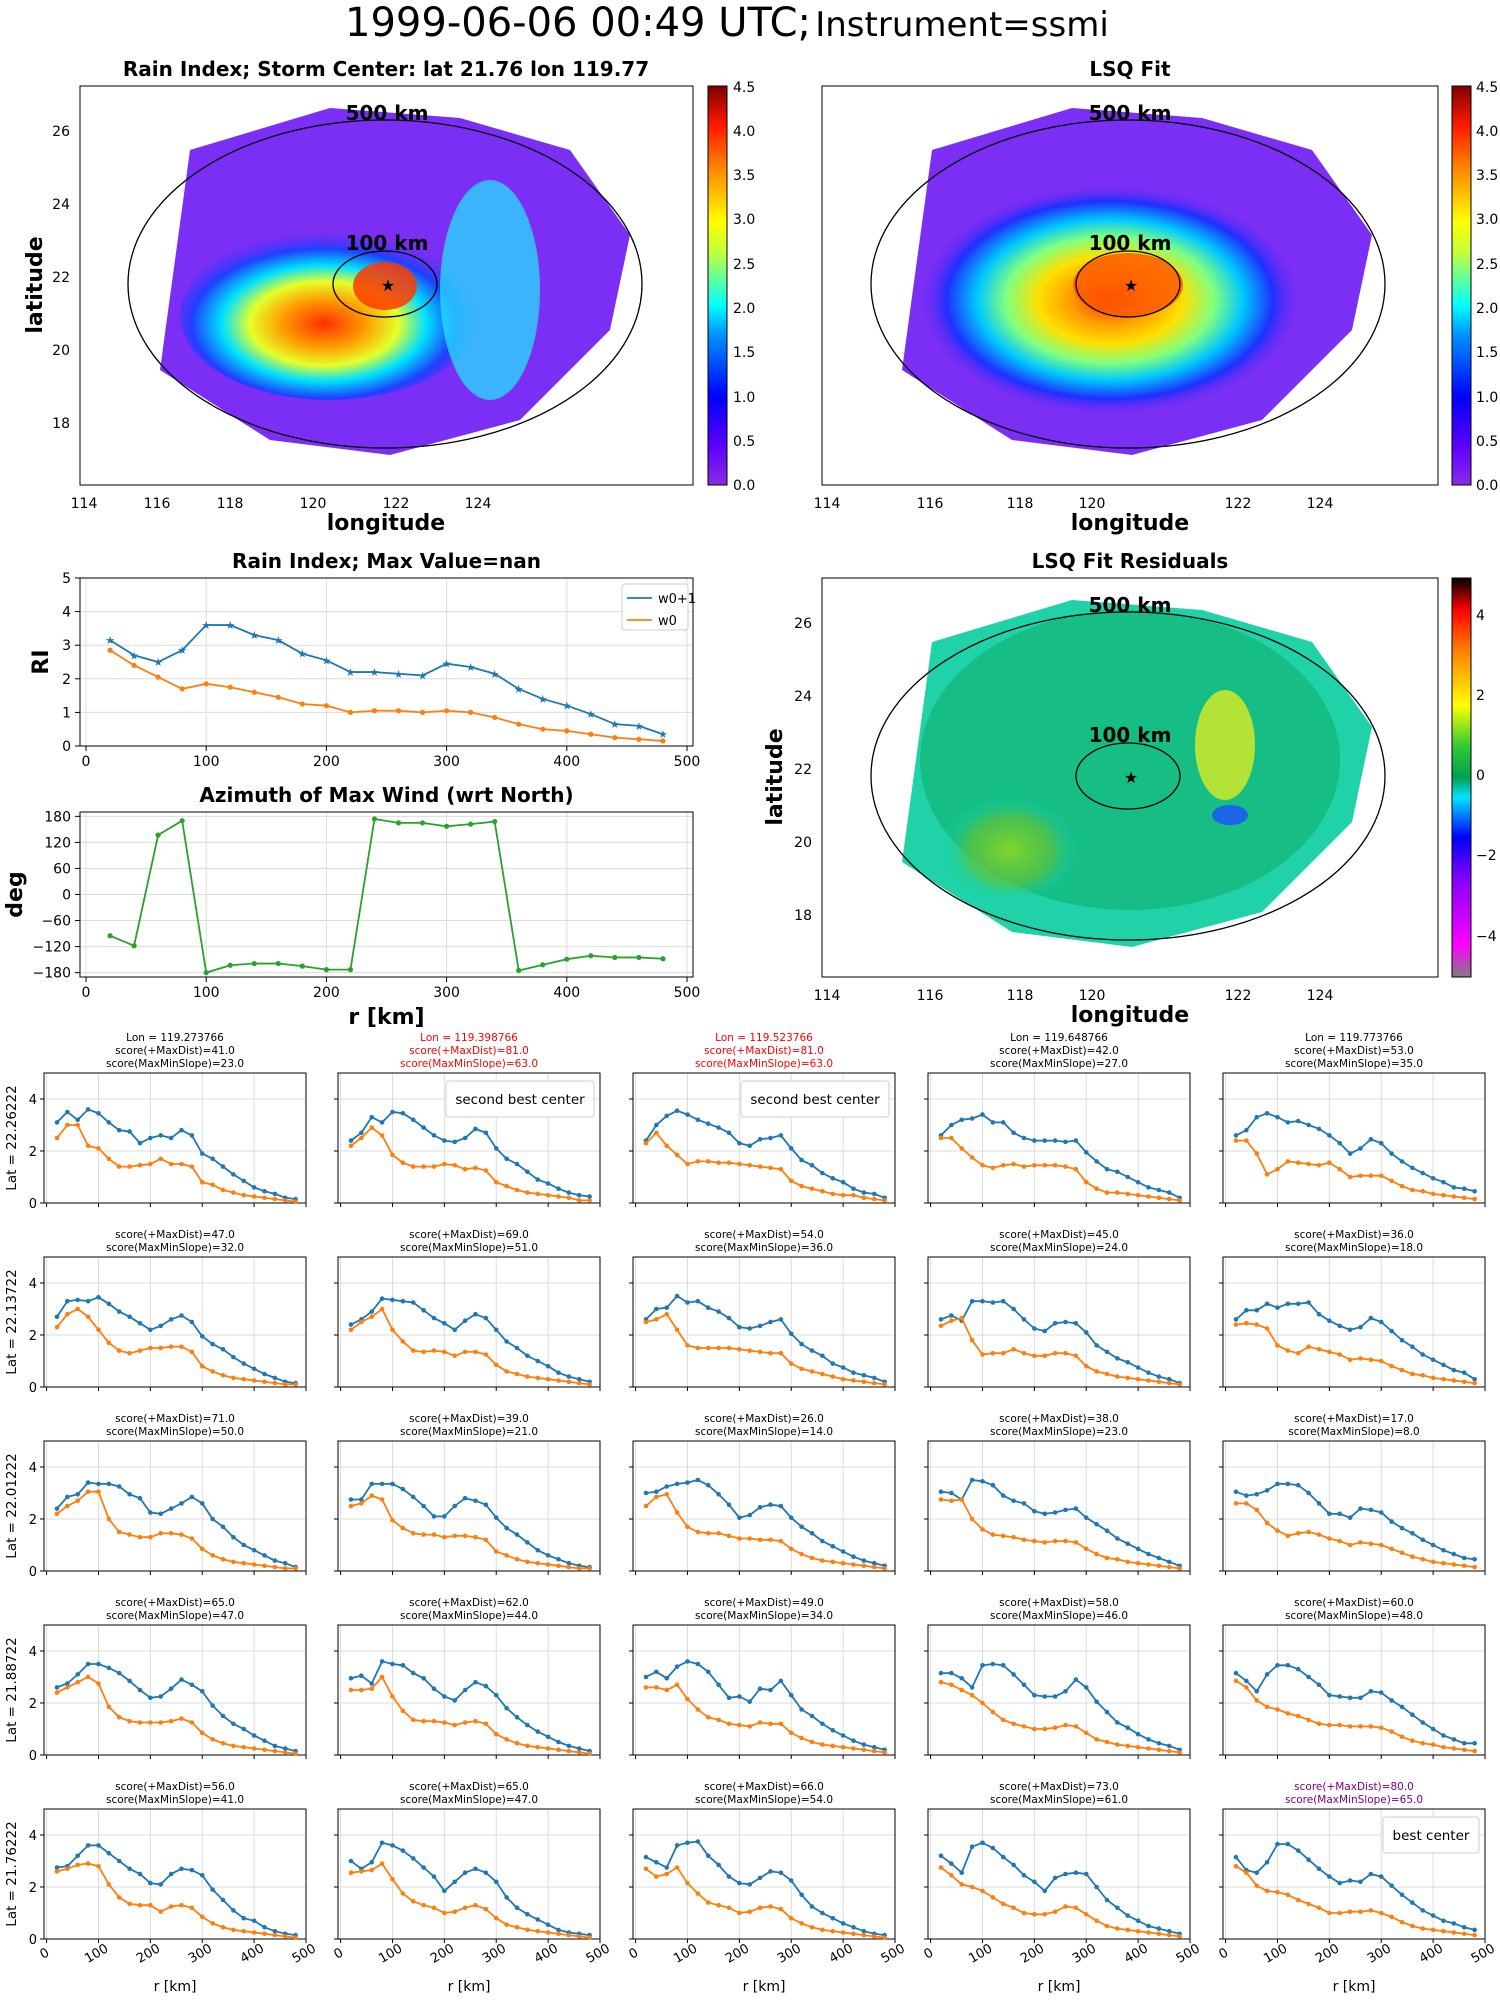 This screenshot has height=2000, width=1500. I want to click on panel-score-maxminslope: score(MaxMinSlope)=32.0, so click(175, 1248).